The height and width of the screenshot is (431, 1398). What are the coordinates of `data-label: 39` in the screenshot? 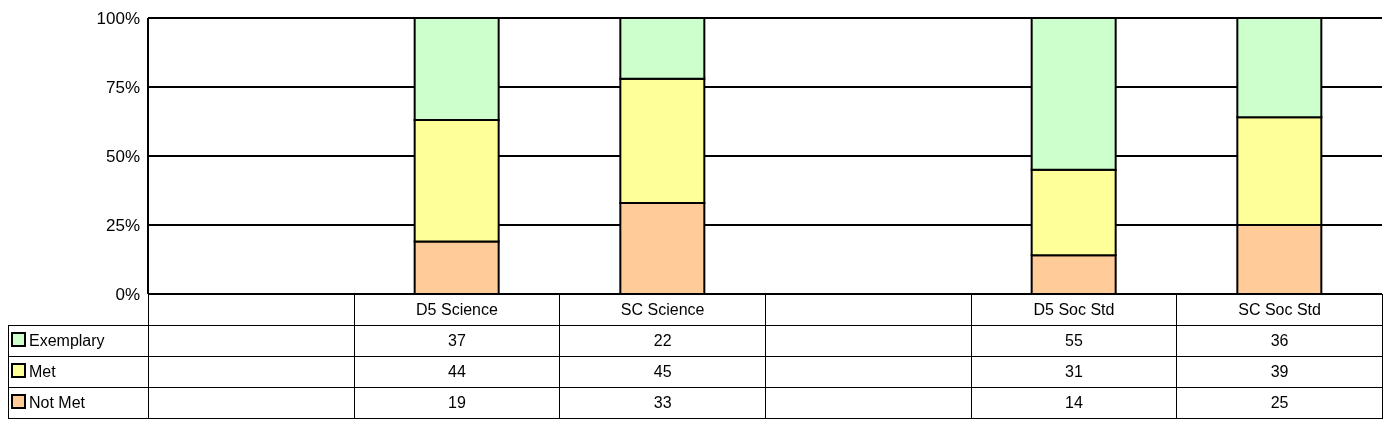 It's located at (1279, 372).